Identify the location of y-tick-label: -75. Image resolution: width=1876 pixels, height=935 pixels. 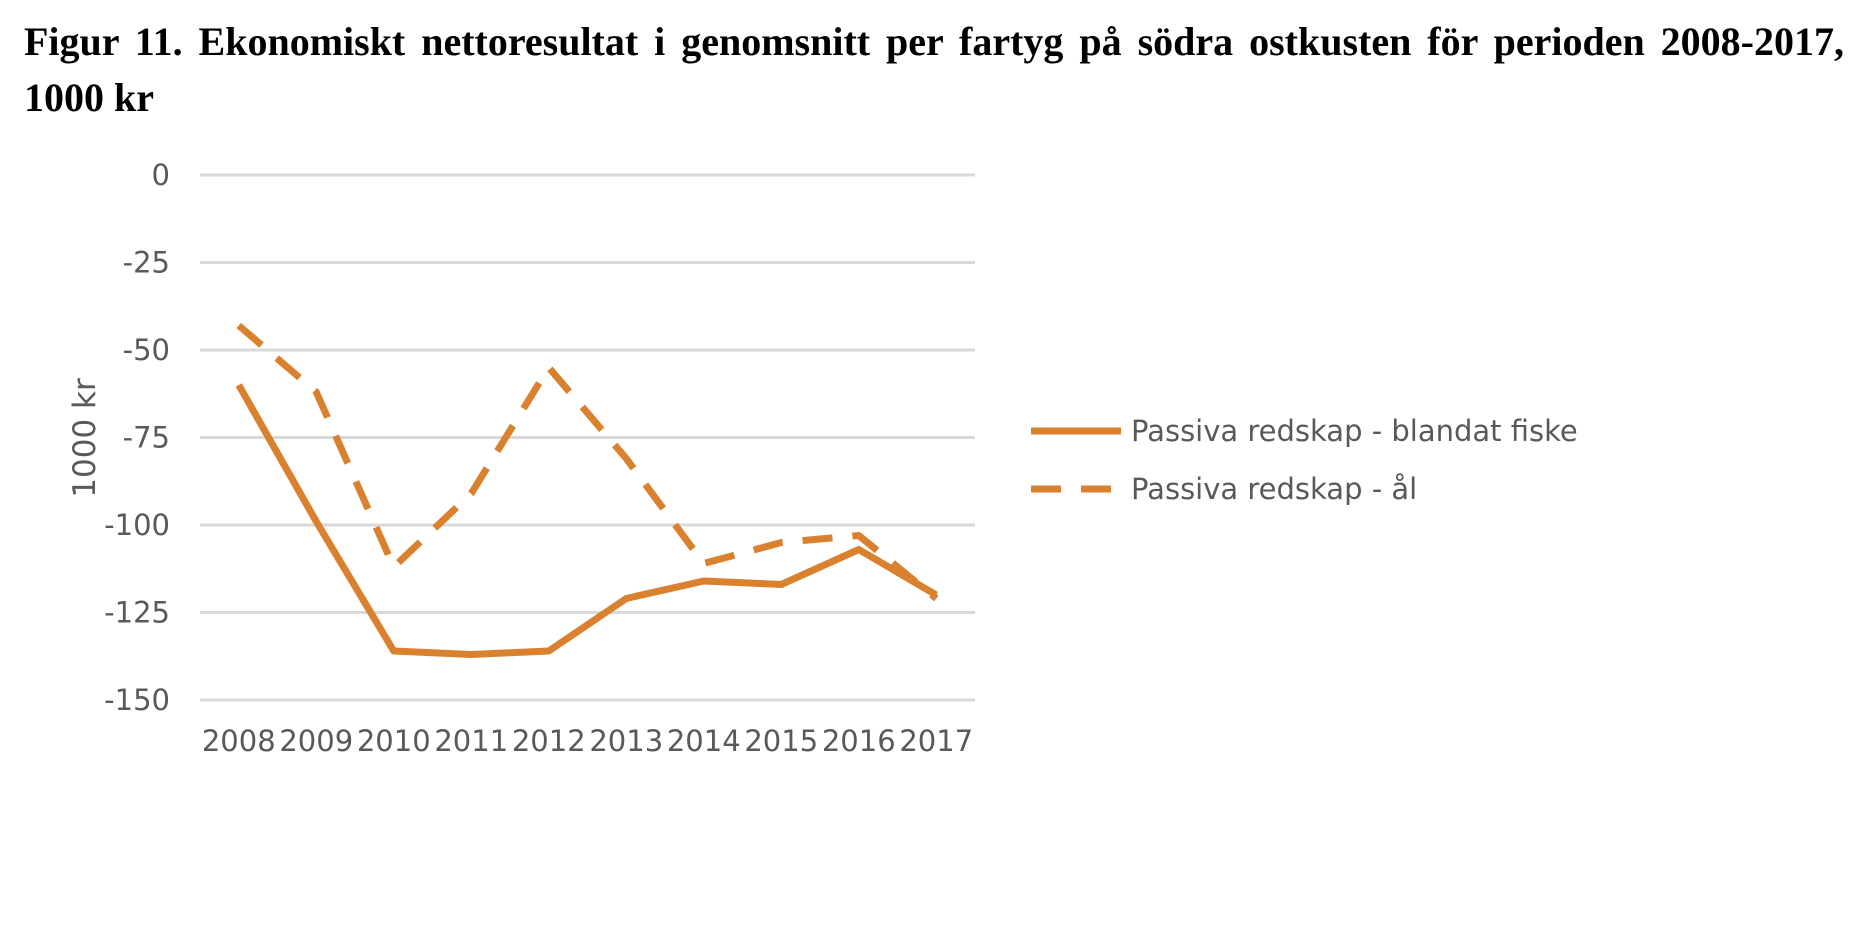
(146, 438).